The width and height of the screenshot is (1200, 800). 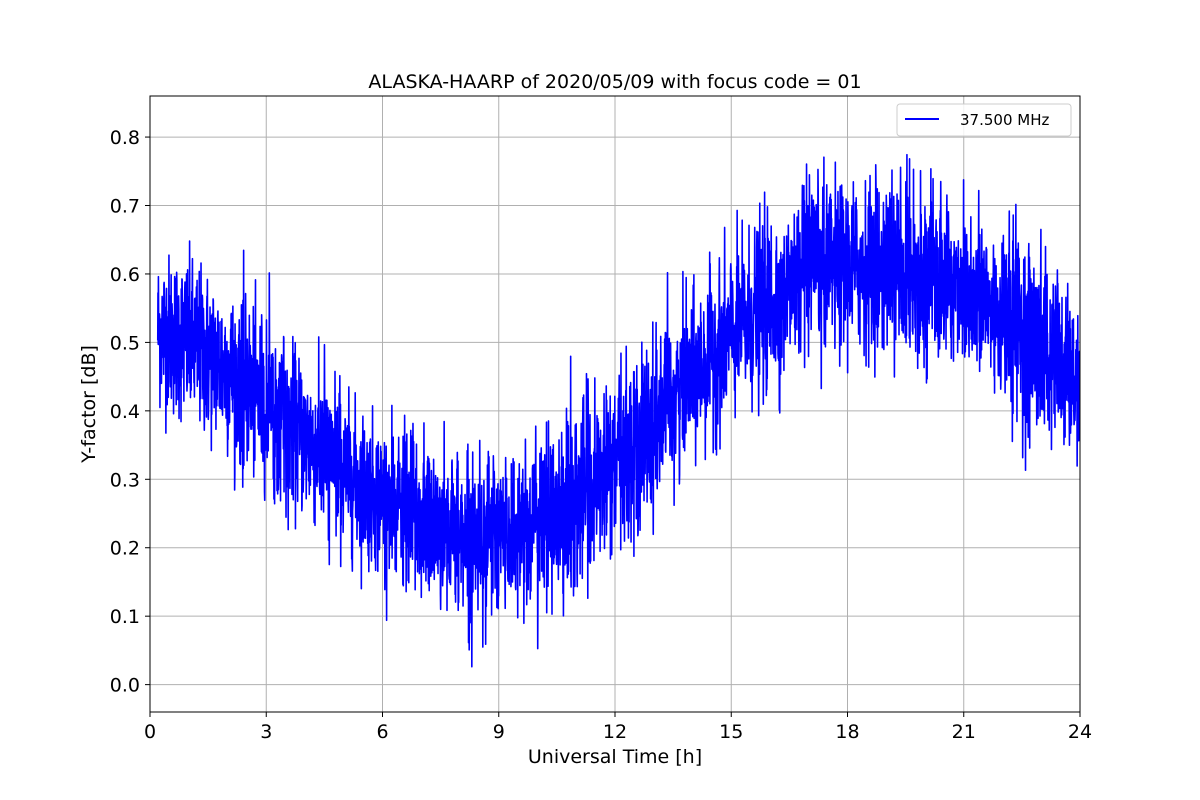 I want to click on y-tick-label: 0.4, so click(x=125, y=412).